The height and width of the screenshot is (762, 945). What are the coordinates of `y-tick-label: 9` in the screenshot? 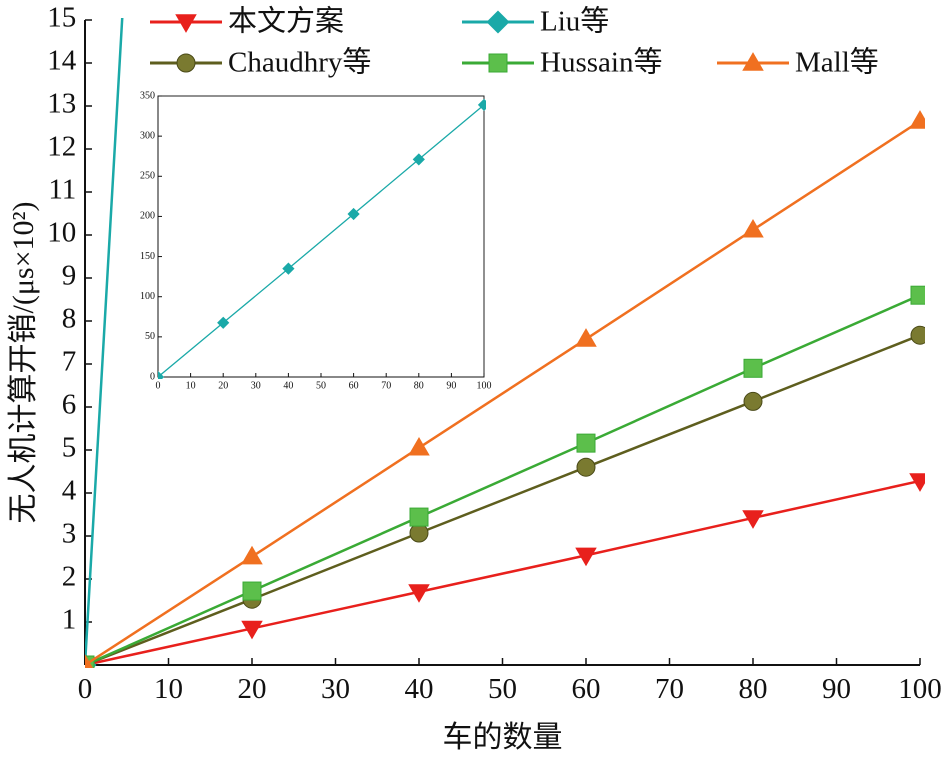 It's located at (69, 276).